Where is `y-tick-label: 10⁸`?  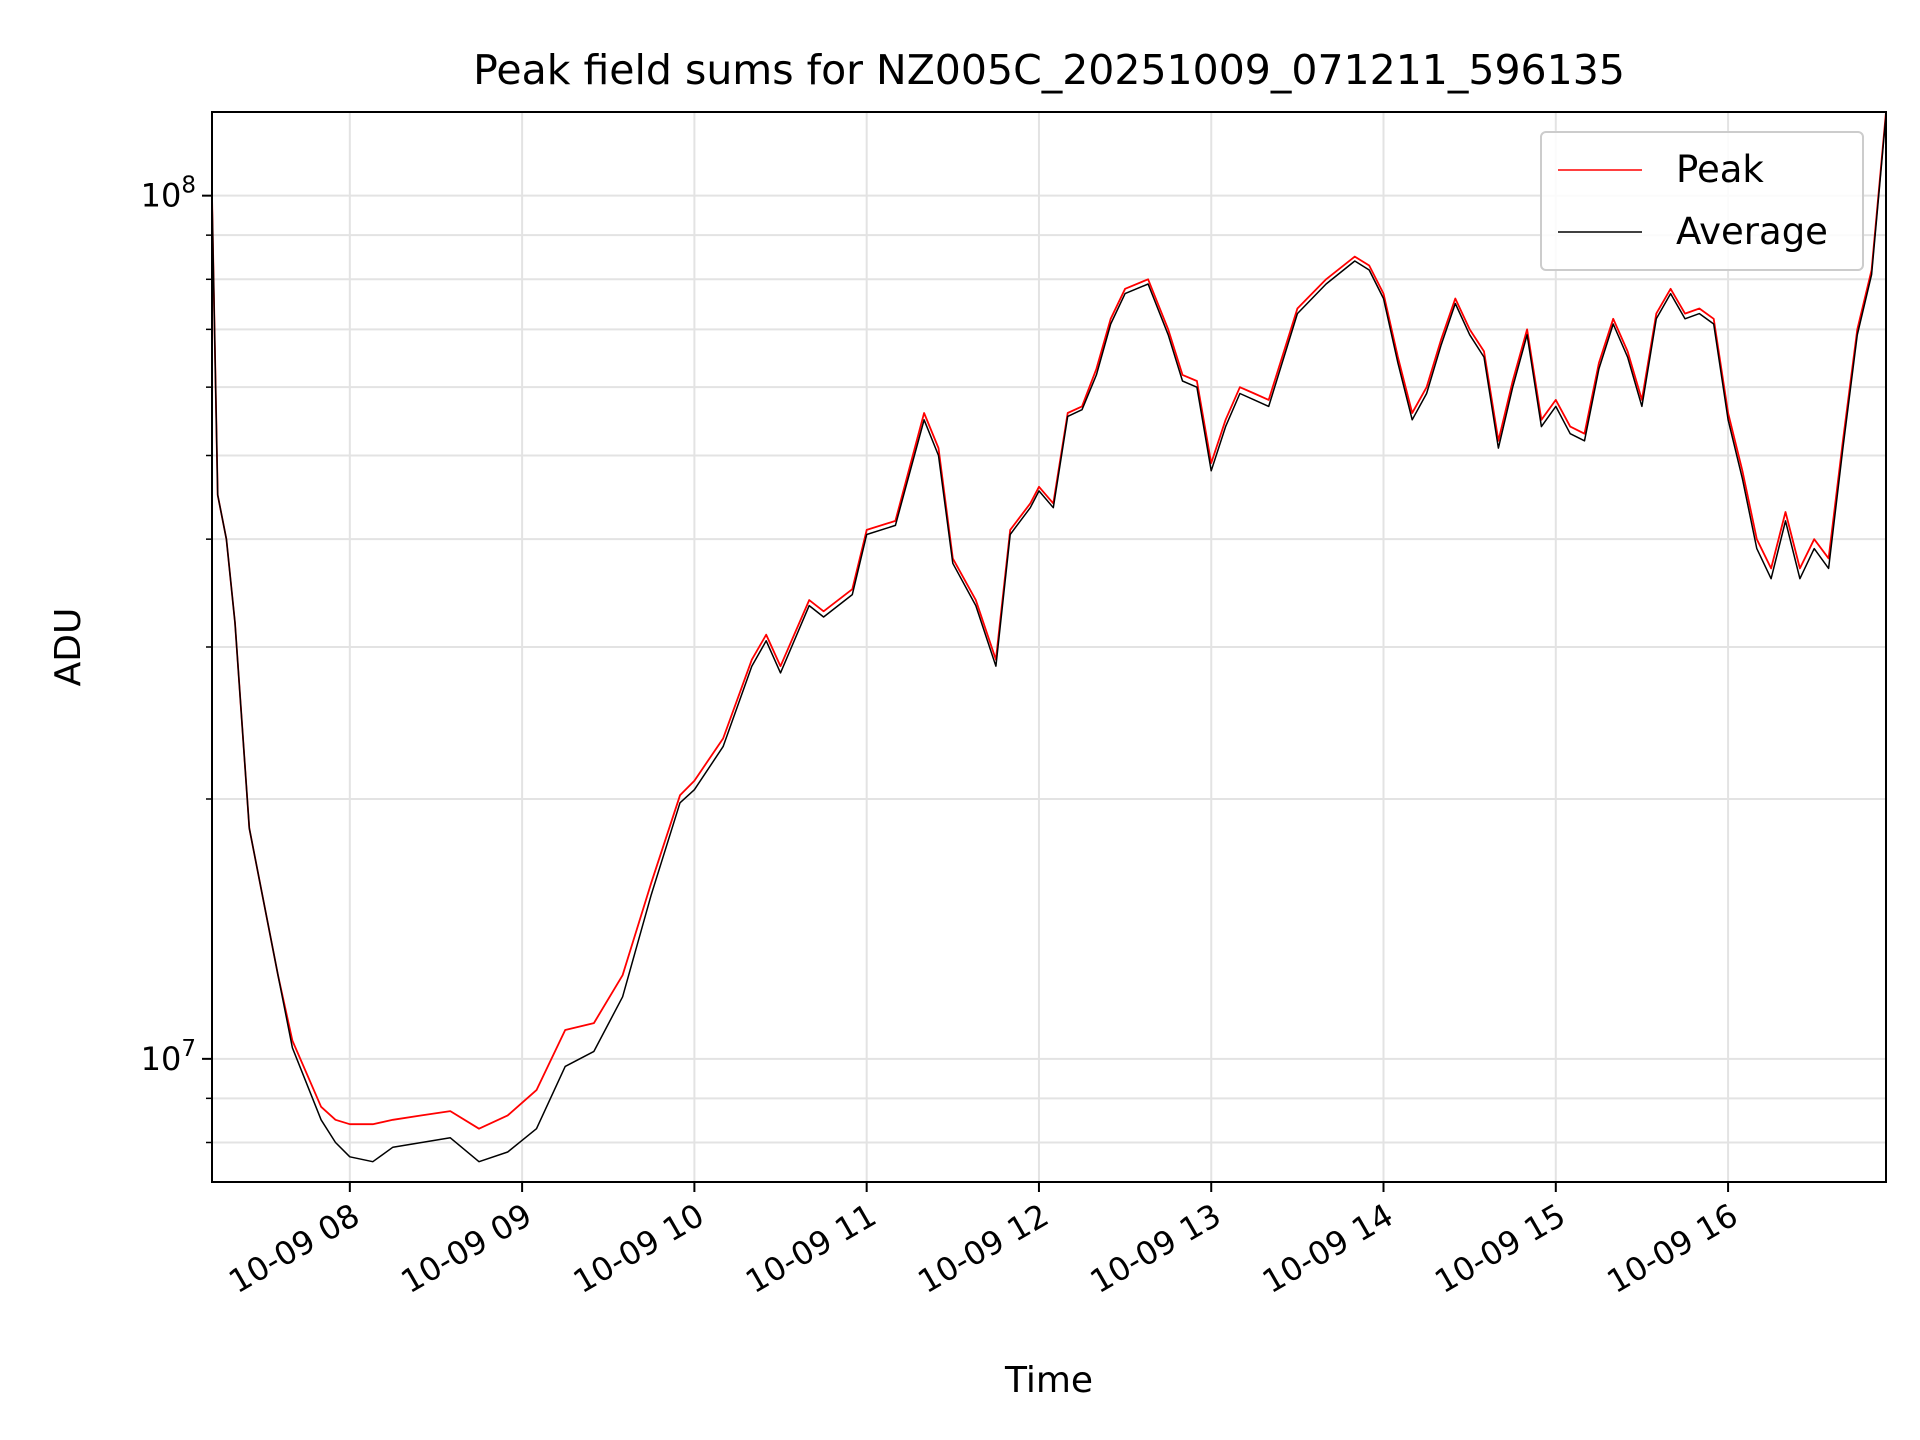
y-tick-label: 10⁸ is located at coordinates (168, 194).